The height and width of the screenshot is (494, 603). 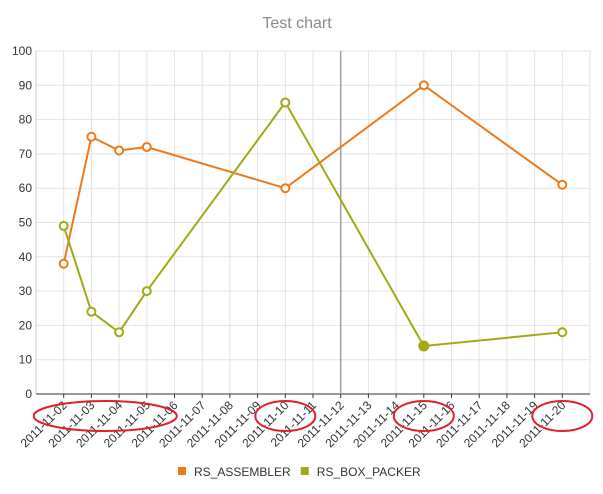 I want to click on annotation-circles, so click(x=313, y=416).